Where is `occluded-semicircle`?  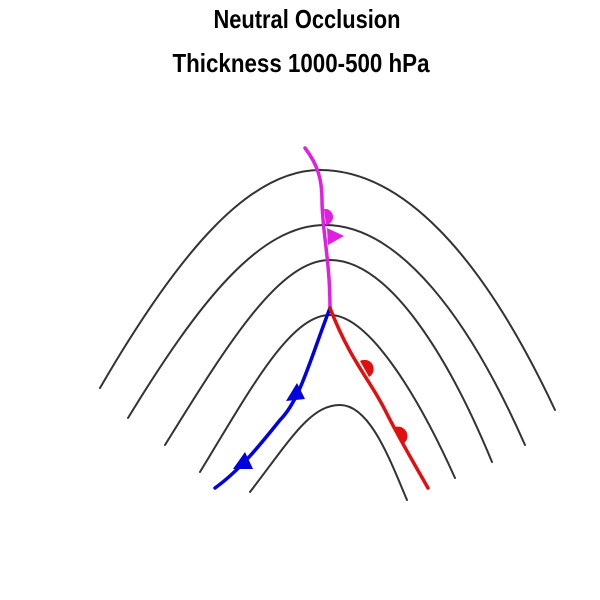
occluded-semicircle is located at coordinates (329, 216).